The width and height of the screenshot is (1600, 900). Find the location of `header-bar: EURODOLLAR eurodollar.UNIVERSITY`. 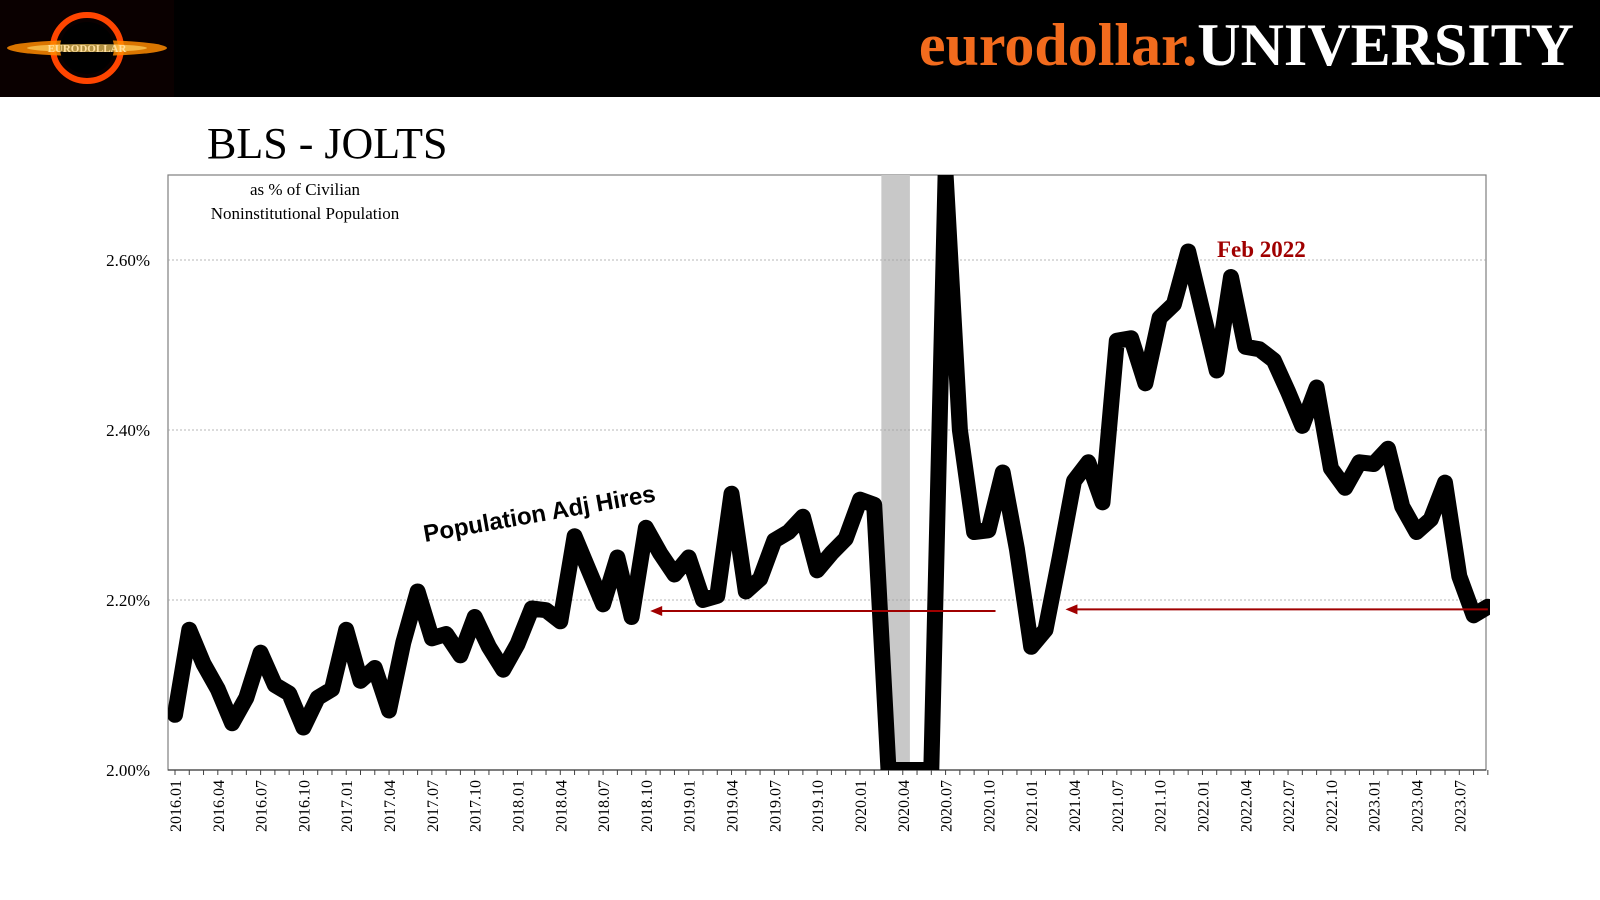

header-bar: EURODOLLAR eurodollar.UNIVERSITY is located at coordinates (800, 48).